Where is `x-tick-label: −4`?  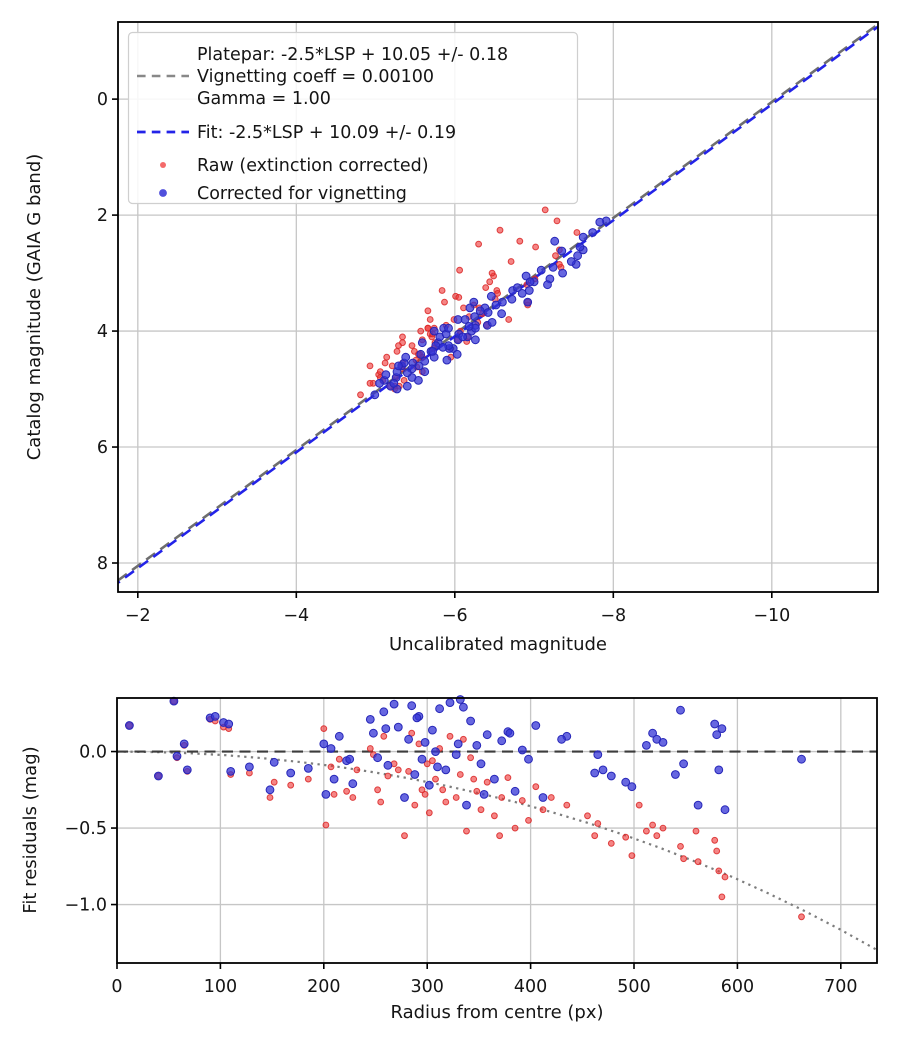
x-tick-label: −4 is located at coordinates (296, 616).